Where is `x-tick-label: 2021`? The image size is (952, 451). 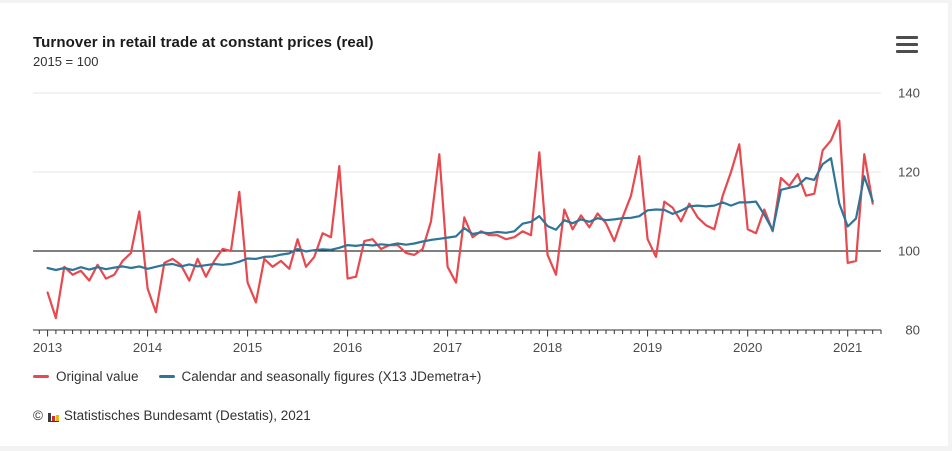 x-tick-label: 2021 is located at coordinates (847, 347).